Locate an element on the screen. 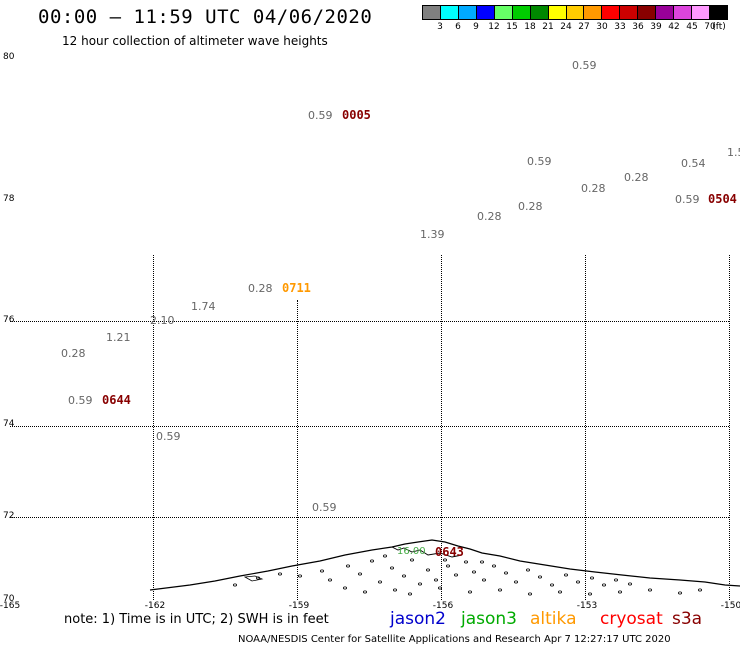 This screenshot has height=650, width=740. legend-label: 30 is located at coordinates (602, 27).